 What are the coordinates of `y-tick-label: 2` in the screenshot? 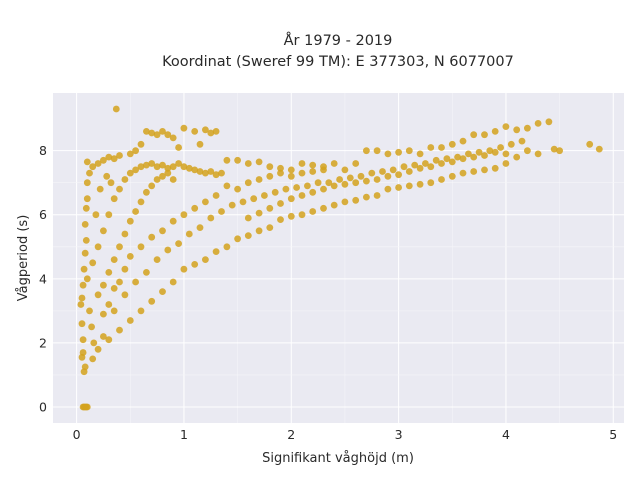 It's located at (43, 342).